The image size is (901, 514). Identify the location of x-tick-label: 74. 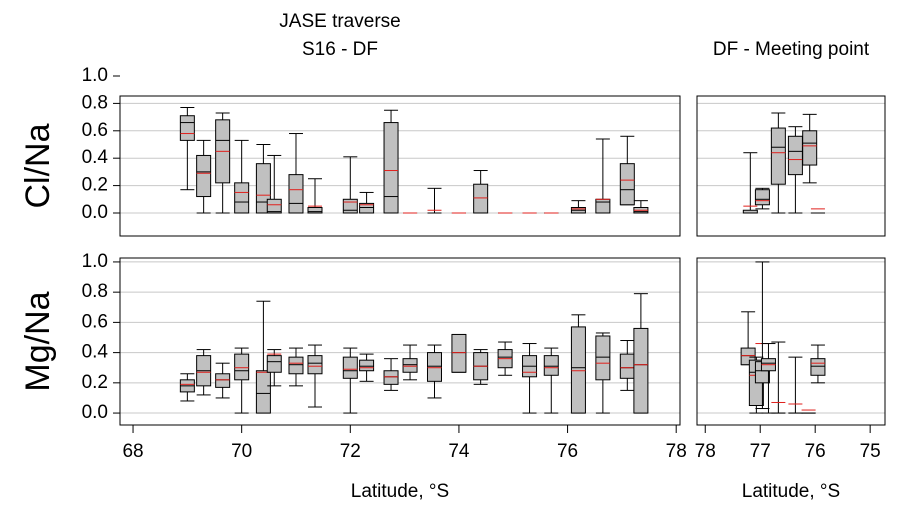
(459, 451).